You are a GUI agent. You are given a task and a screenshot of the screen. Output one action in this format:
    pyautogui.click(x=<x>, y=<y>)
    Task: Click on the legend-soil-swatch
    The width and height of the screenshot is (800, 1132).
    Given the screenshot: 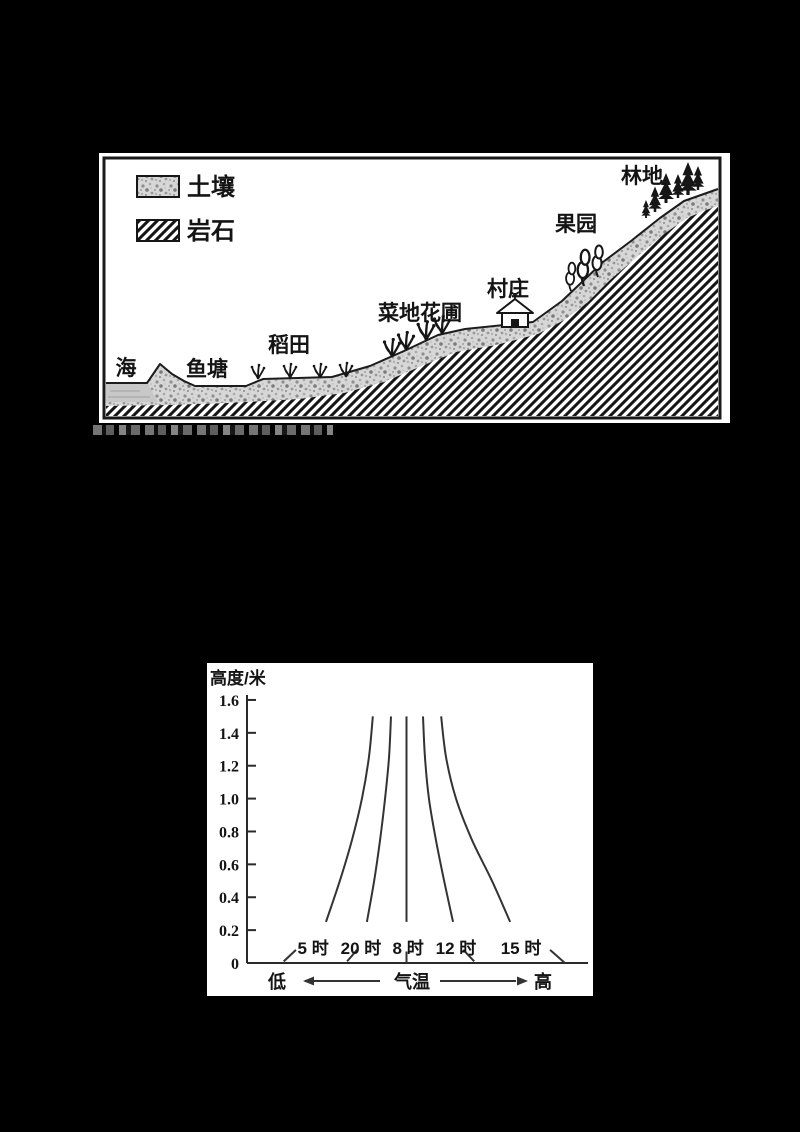 What is the action you would take?
    pyautogui.click(x=158, y=186)
    